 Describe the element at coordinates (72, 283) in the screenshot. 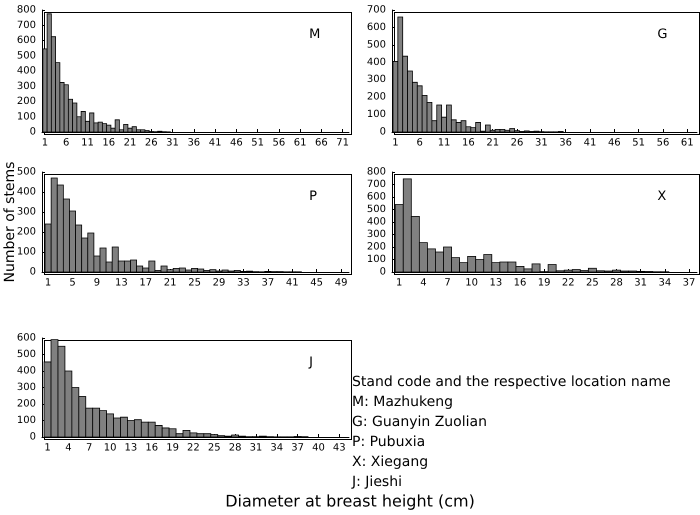

I see `x-tick-label: 5` at that location.